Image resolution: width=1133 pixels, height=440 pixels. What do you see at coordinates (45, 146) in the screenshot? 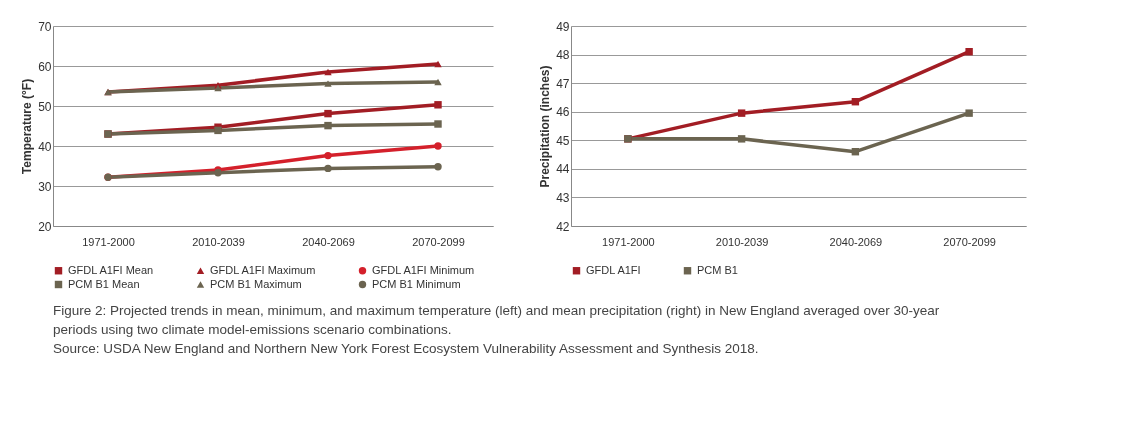
I see `y-tick-label: 40` at bounding box center [45, 146].